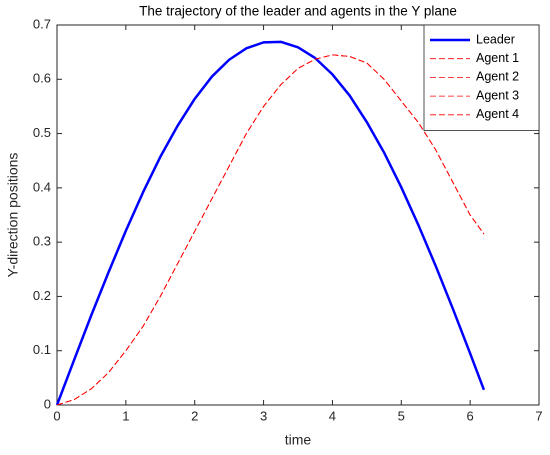 The height and width of the screenshot is (455, 550). I want to click on x-tick-label: 3, so click(263, 415).